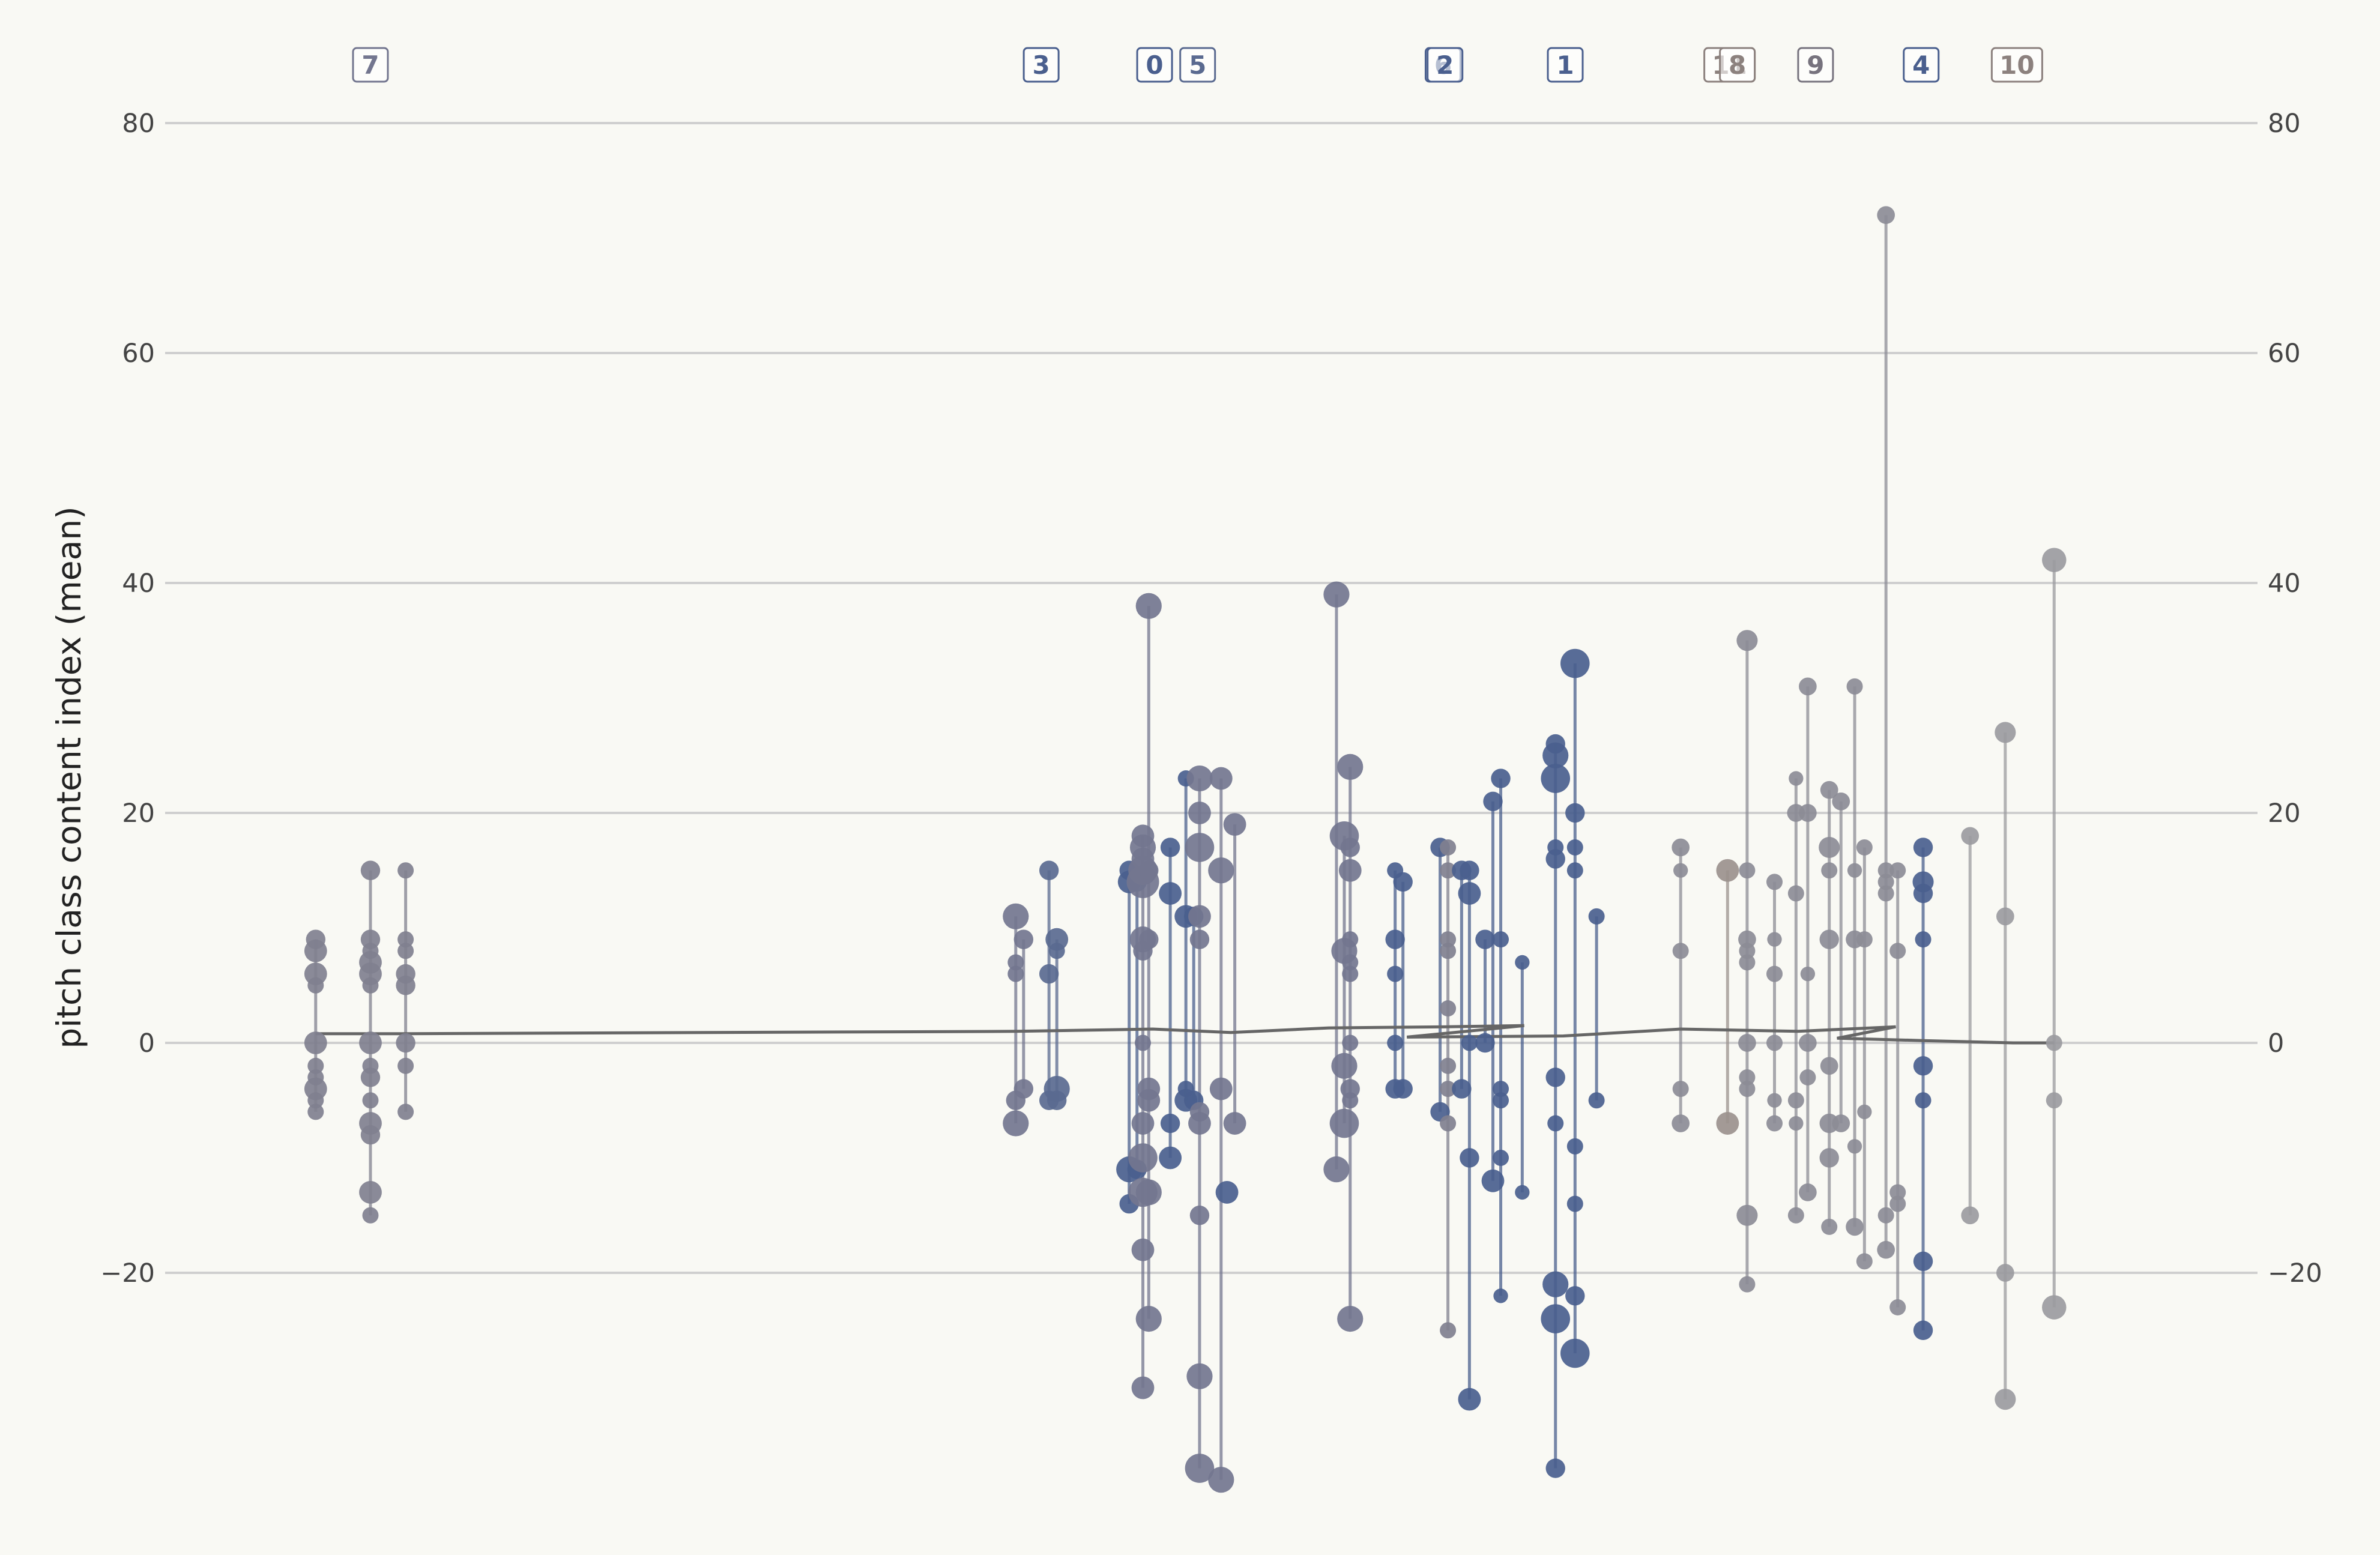 This screenshot has height=1555, width=2380. Describe the element at coordinates (69, 777) in the screenshot. I see `y-axis-title: pitch class content index (mean)` at that location.